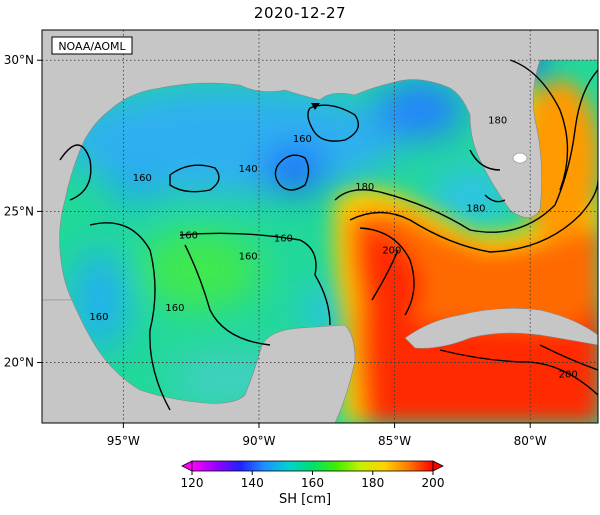 This screenshot has width=600, height=515. Describe the element at coordinates (252, 483) in the screenshot. I see `colorbar-tick-label: 140` at that location.